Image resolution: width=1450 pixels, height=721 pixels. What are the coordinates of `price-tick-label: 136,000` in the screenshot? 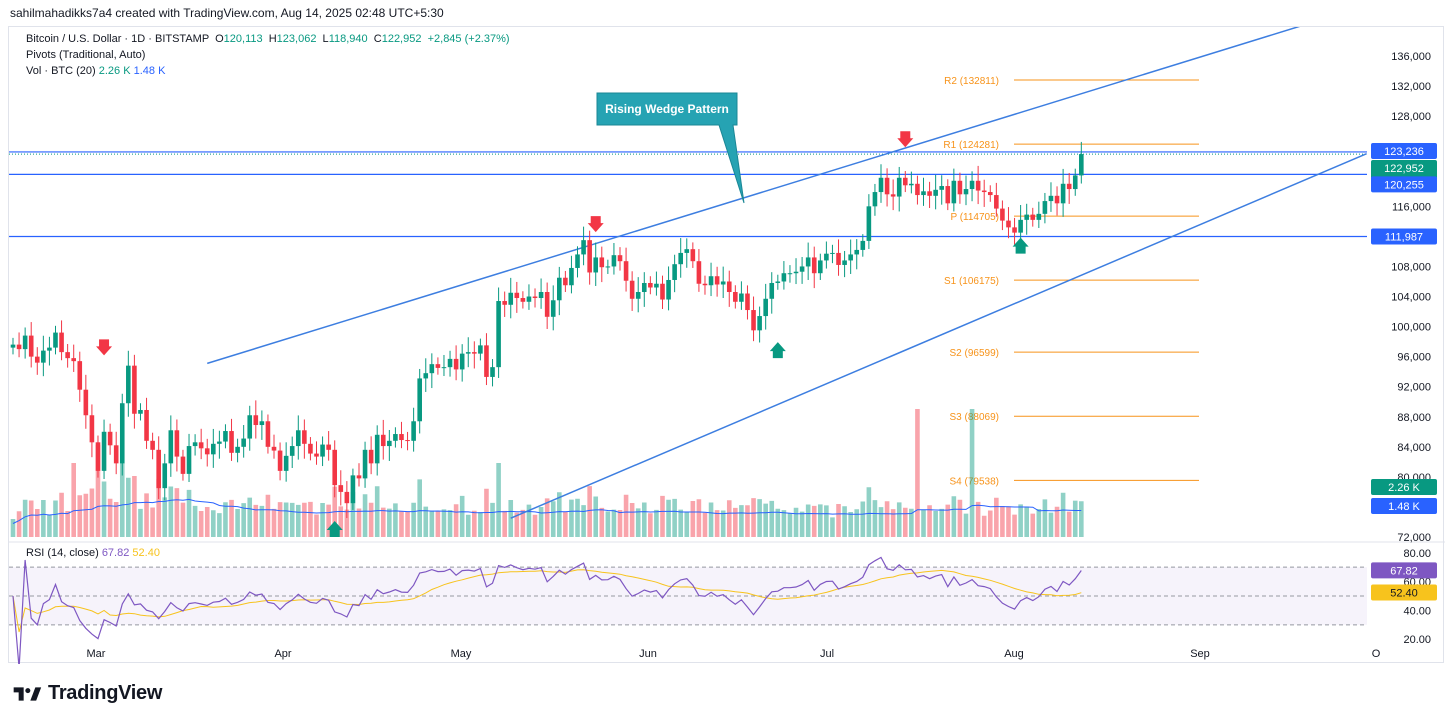 It's located at (1411, 57).